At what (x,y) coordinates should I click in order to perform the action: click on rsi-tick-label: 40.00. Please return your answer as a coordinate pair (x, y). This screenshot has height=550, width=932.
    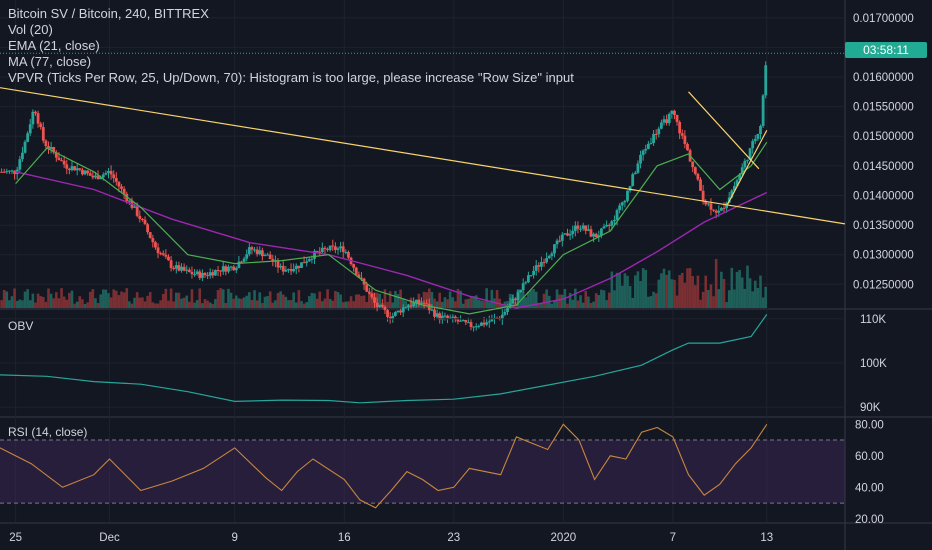
    Looking at the image, I should click on (869, 488).